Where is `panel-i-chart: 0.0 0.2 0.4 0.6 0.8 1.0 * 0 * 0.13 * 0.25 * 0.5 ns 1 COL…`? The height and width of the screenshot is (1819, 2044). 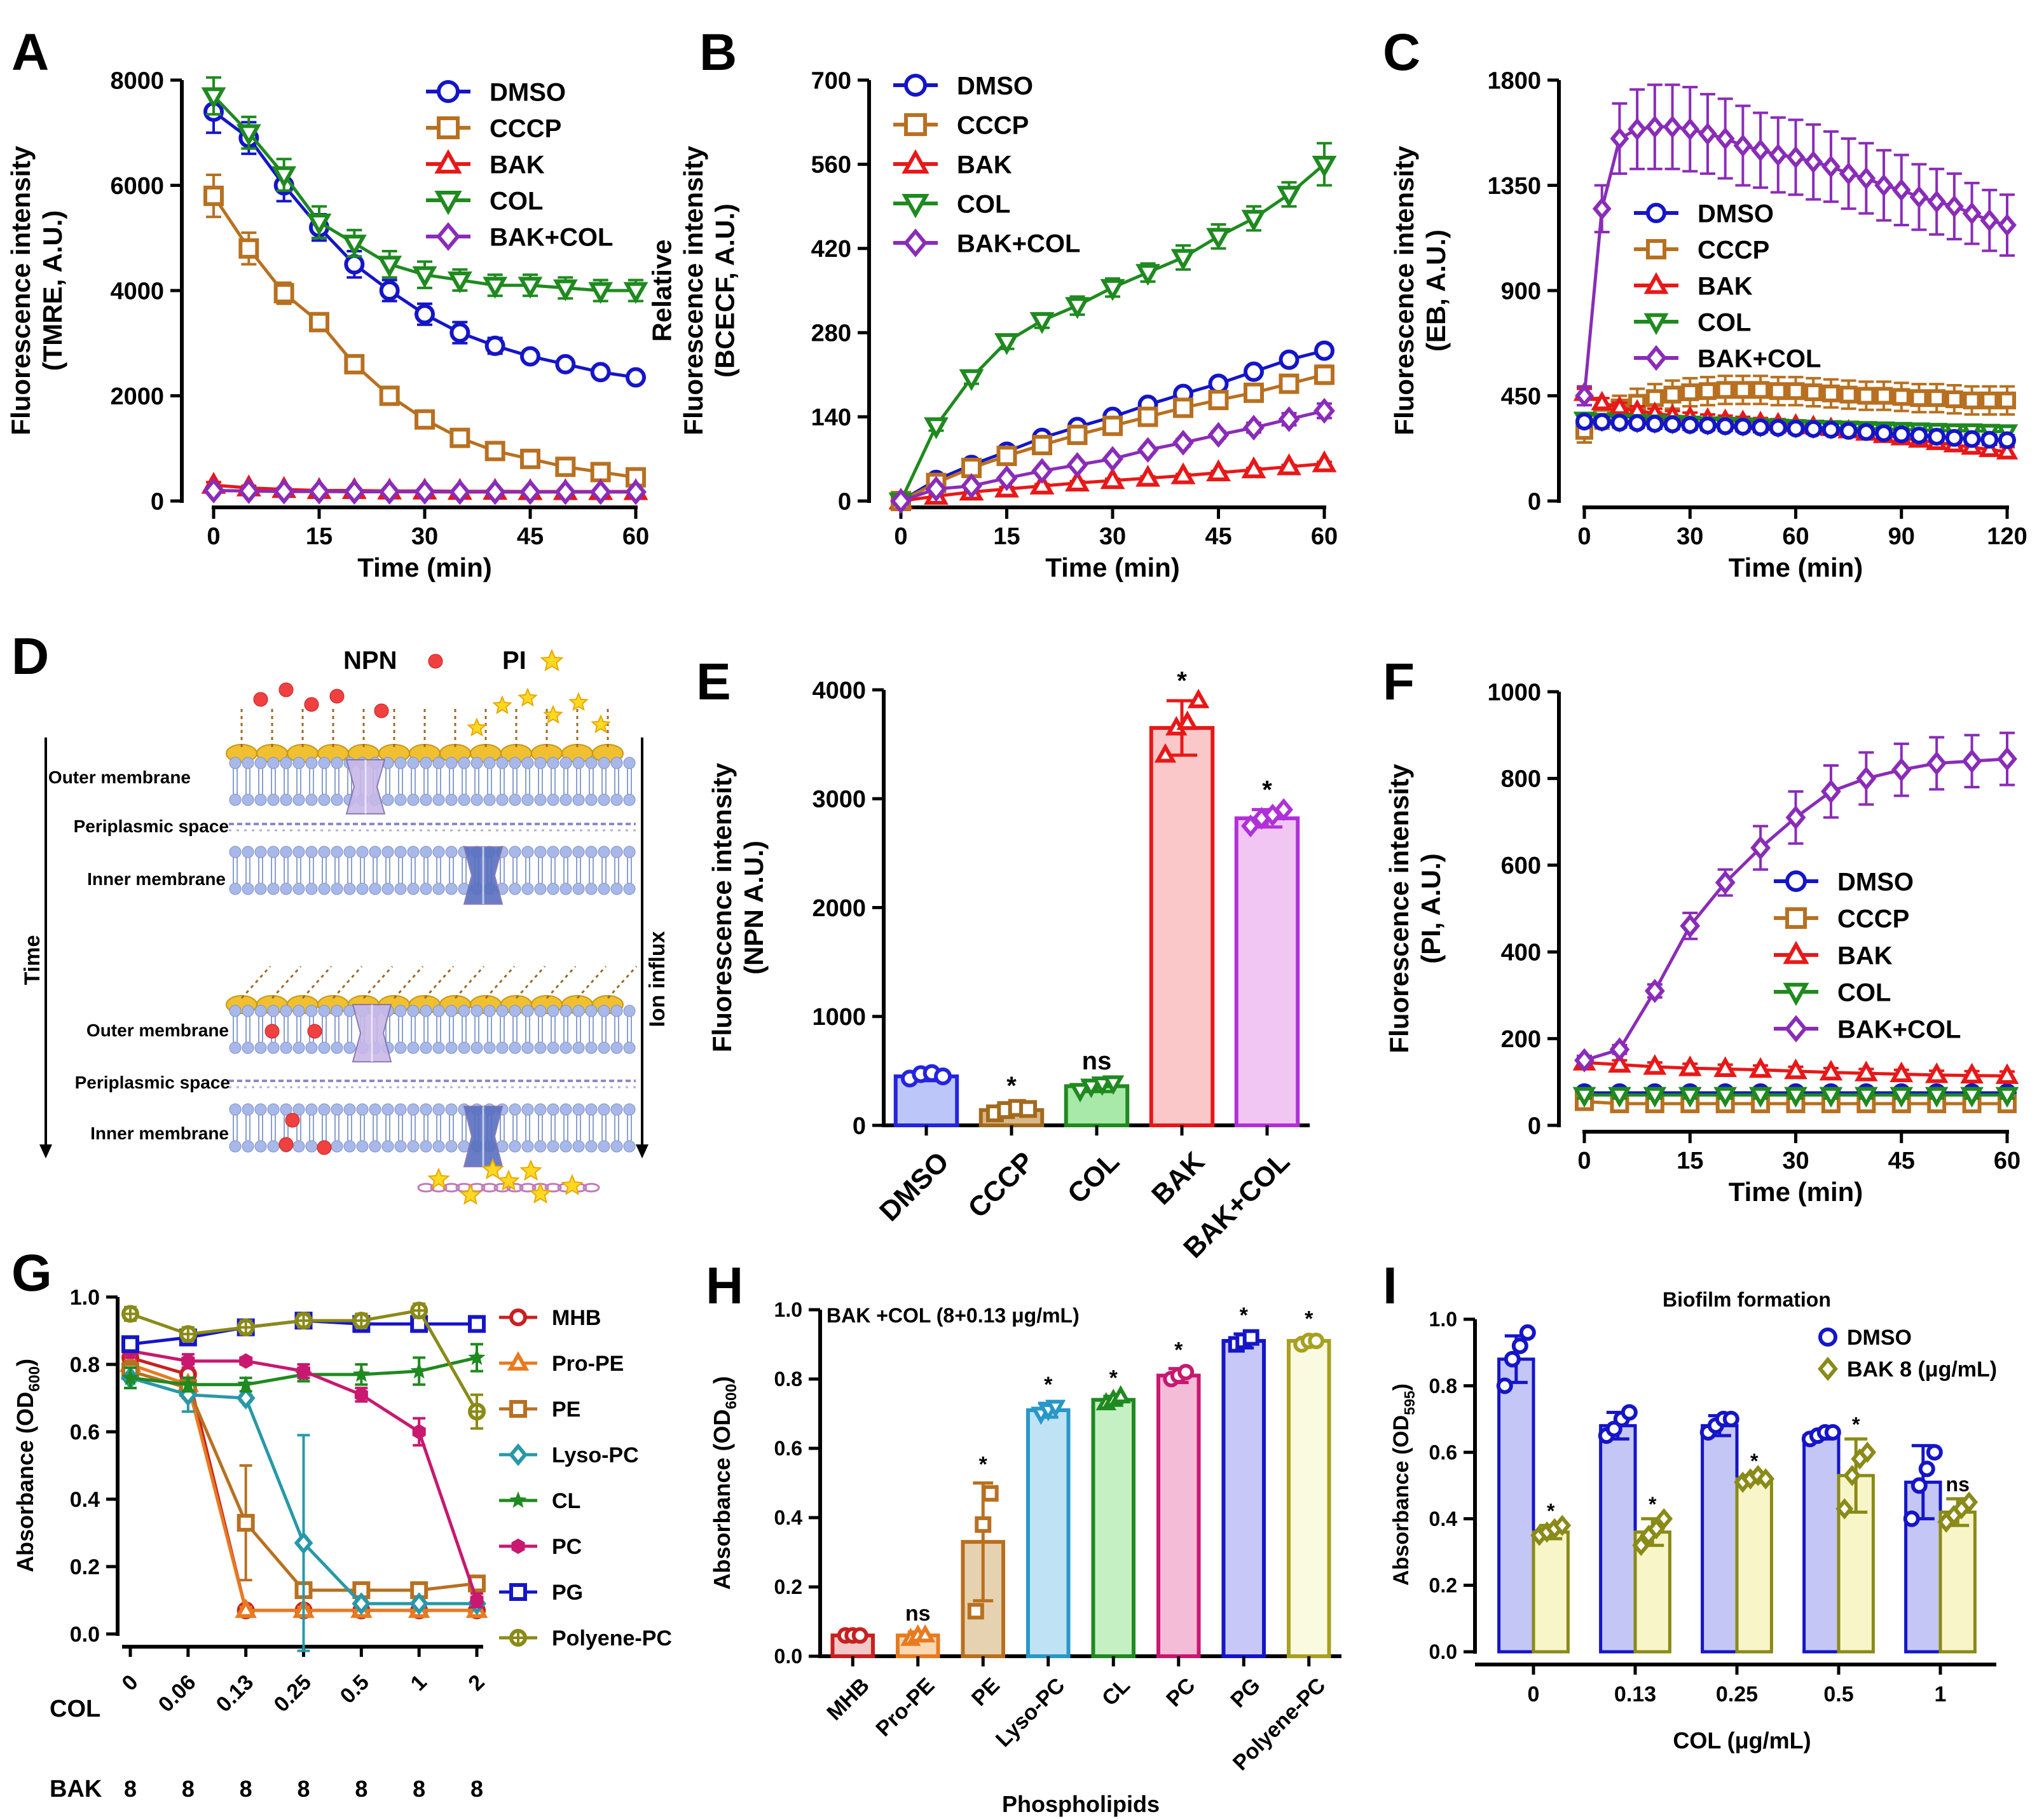 panel-i-chart: 0.0 0.2 0.4 0.6 0.8 1.0 * 0 * 0.13 * 0.25 * 0.5 ns 1 COL… is located at coordinates (1693, 1521).